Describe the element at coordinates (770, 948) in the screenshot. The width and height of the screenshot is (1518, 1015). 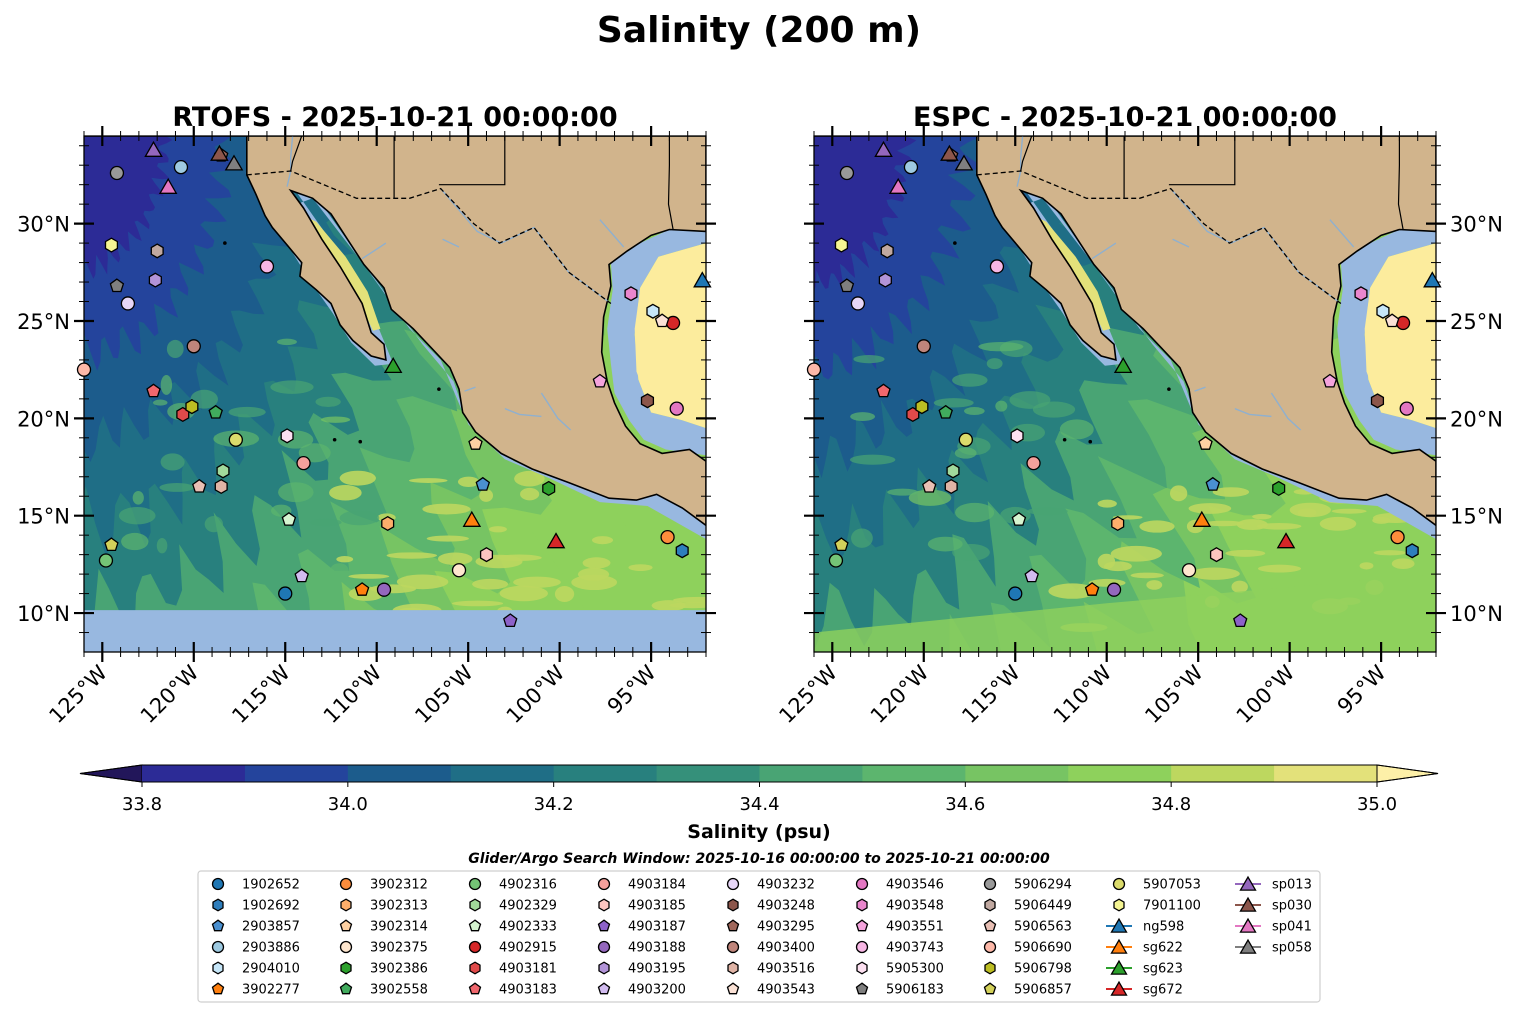
I see `legend-item-4903400: 4903400` at that location.